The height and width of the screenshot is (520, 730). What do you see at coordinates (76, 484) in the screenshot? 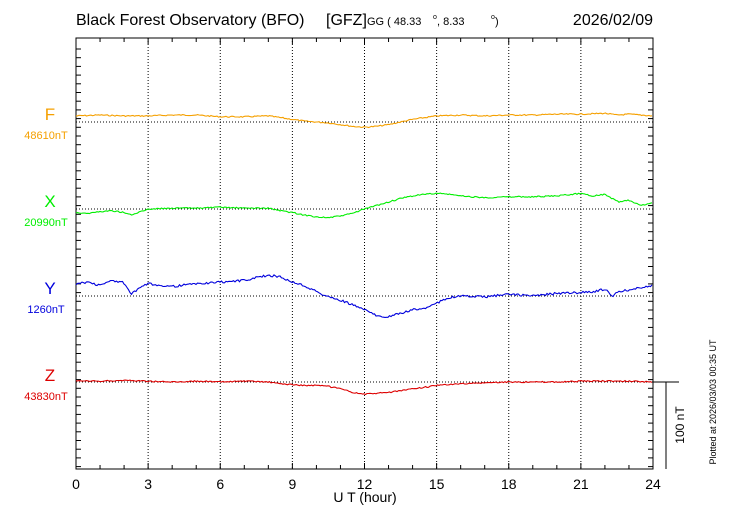
I see `x-tick-label: 0` at bounding box center [76, 484].